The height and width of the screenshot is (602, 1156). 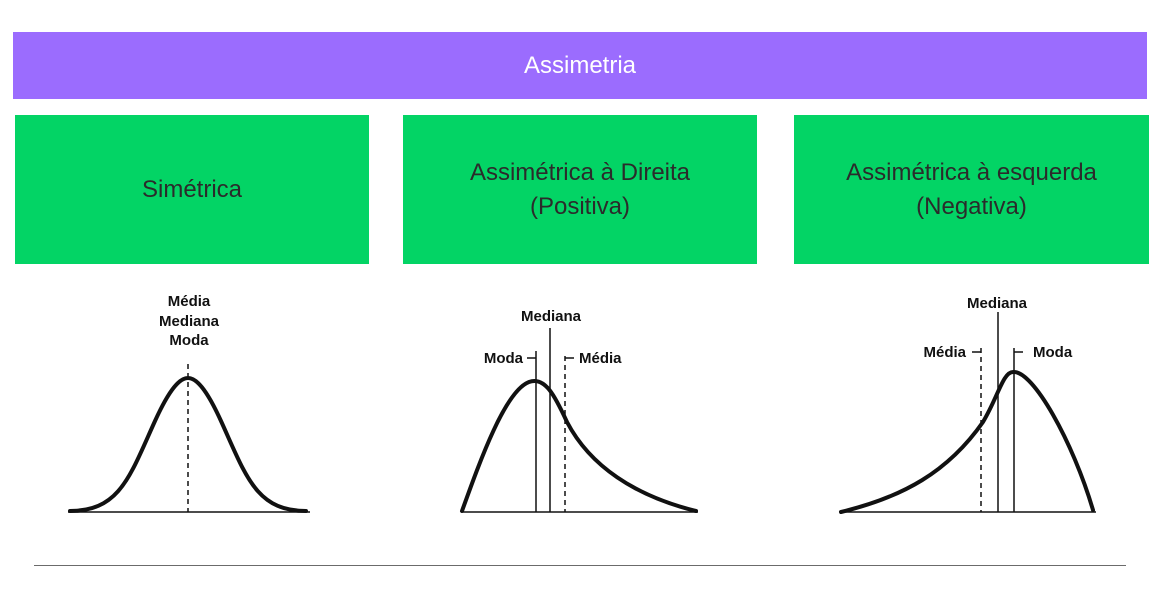 What do you see at coordinates (188, 444) in the screenshot?
I see `symmetric-curve` at bounding box center [188, 444].